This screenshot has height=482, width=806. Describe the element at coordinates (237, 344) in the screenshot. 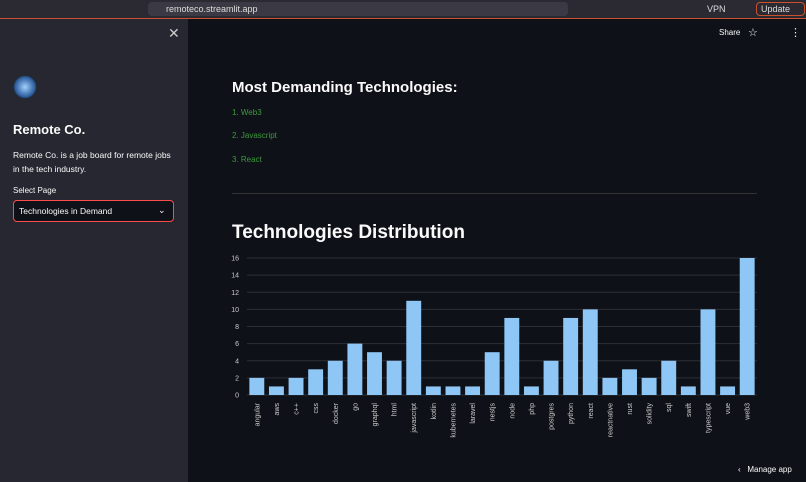

I see `y-tick-label: 6` at that location.